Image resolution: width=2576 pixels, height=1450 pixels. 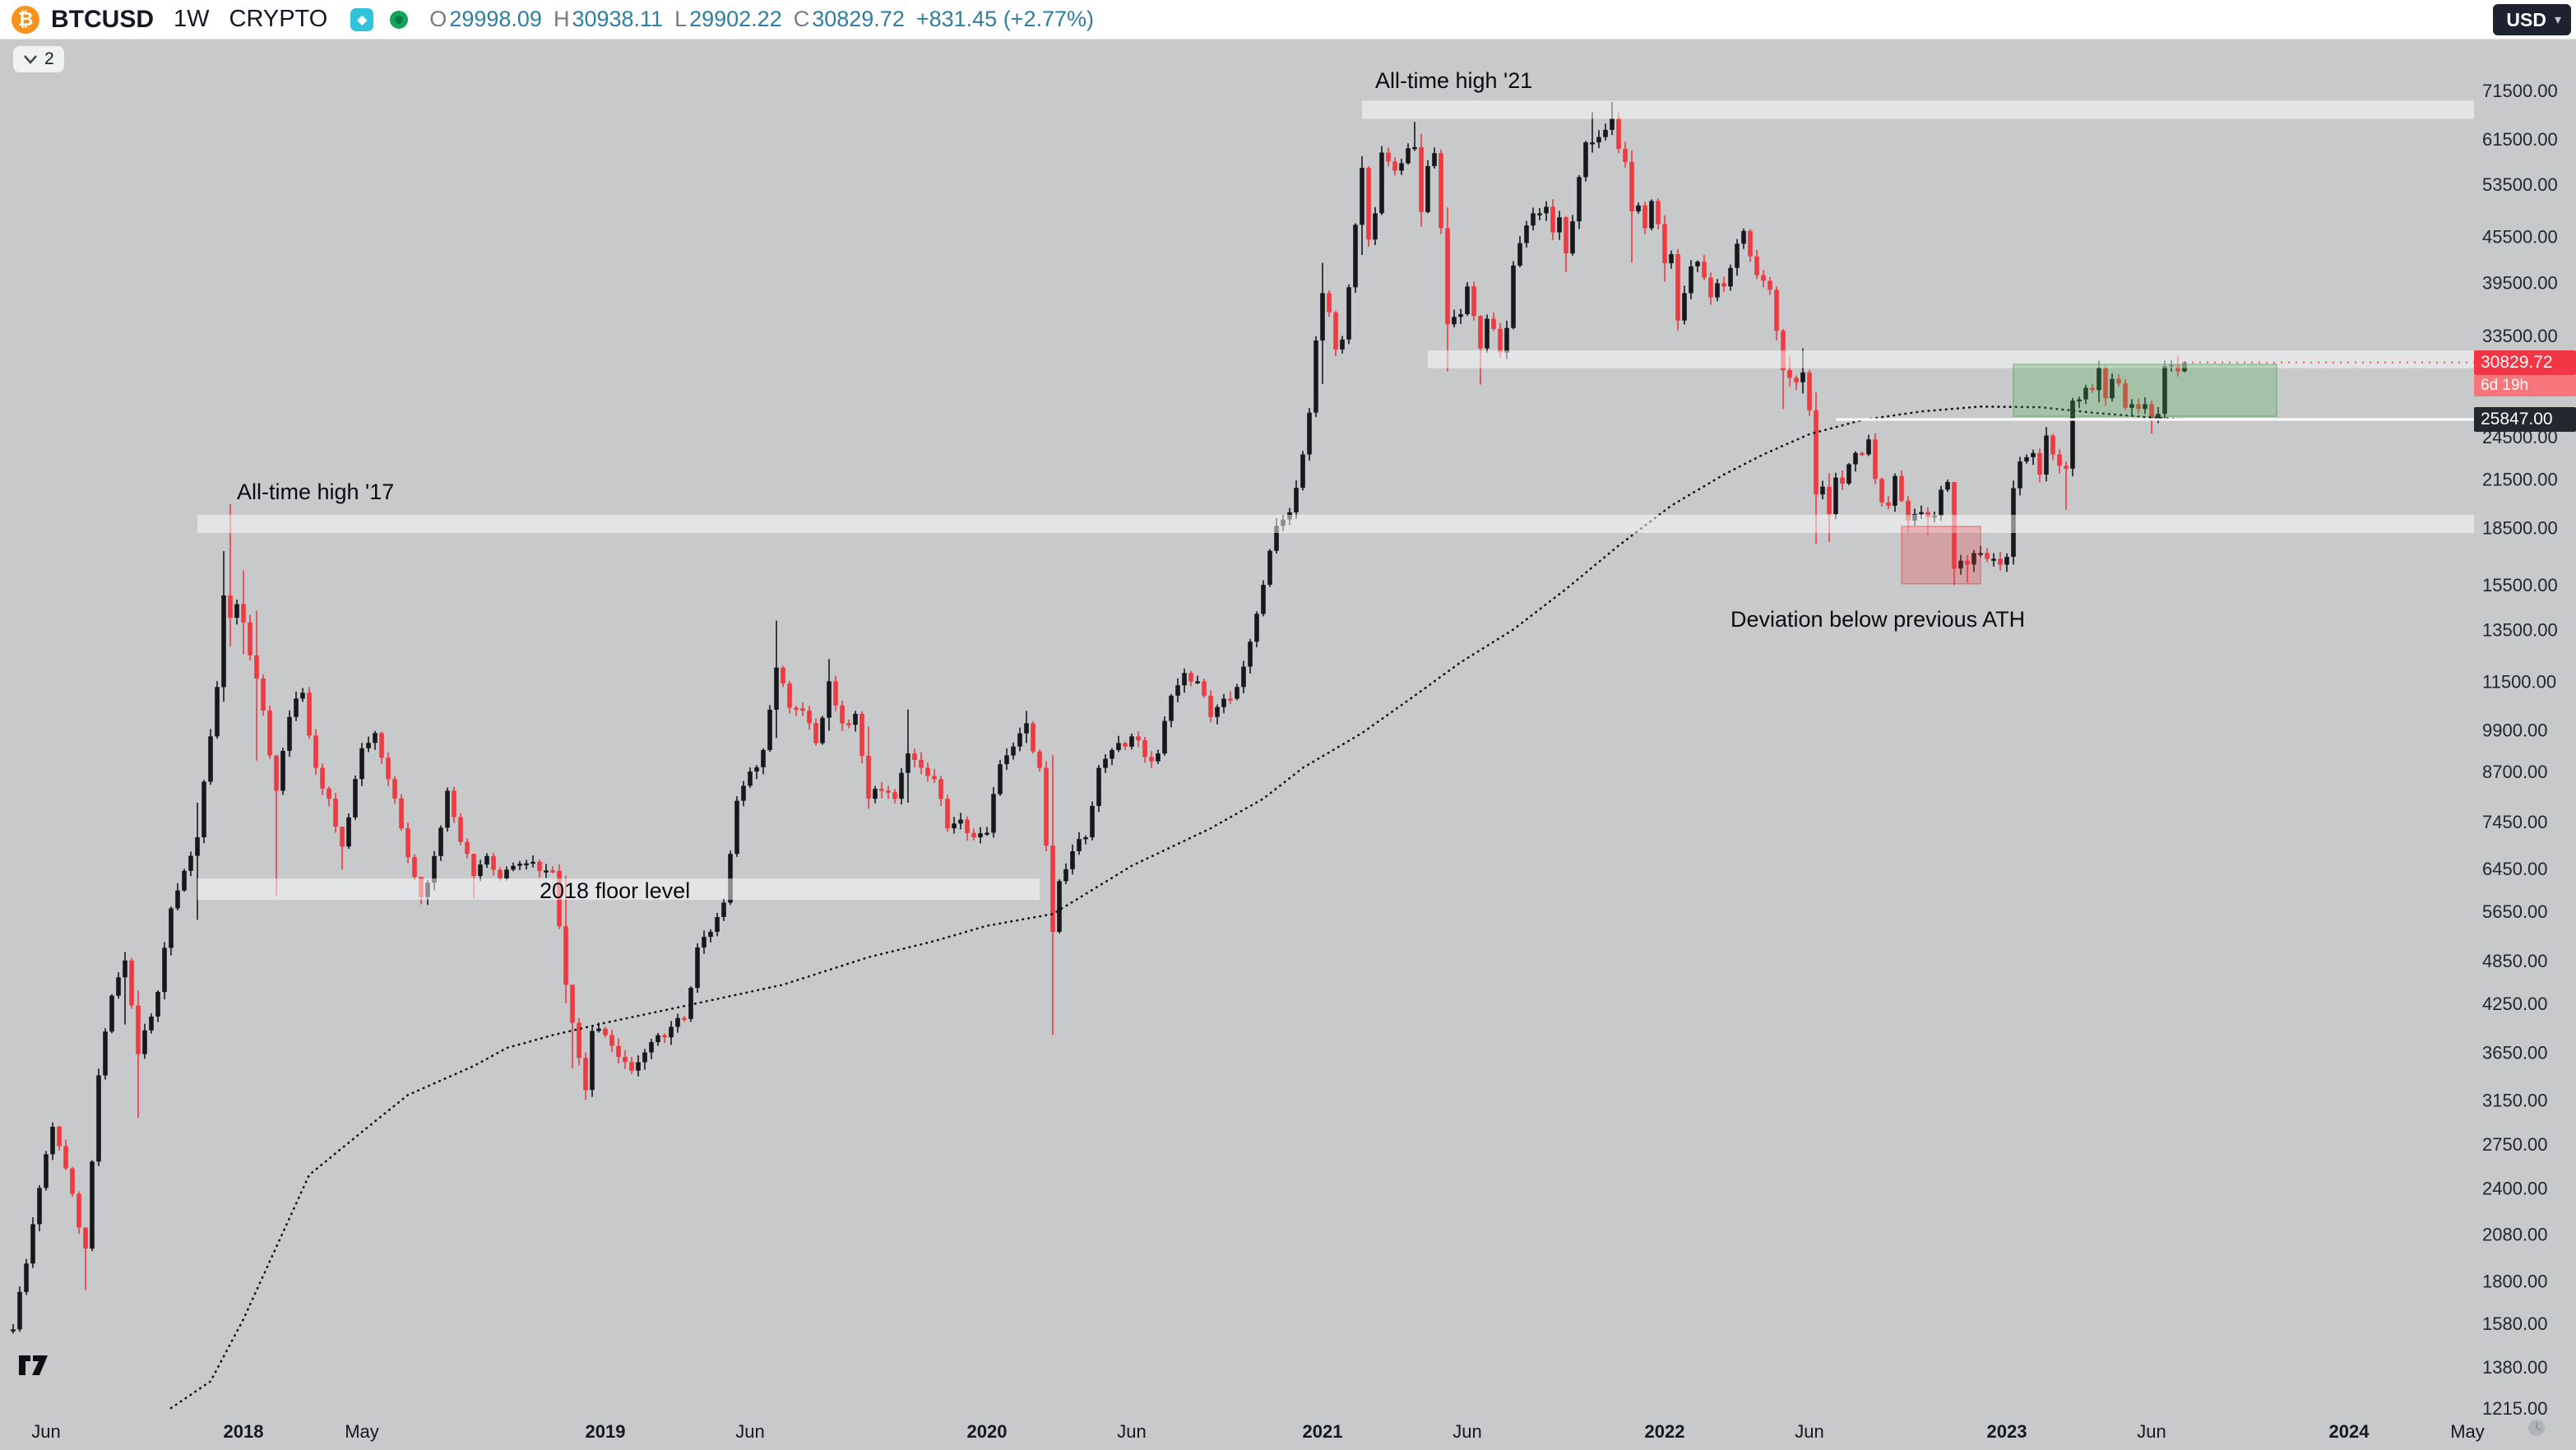 What do you see at coordinates (31, 59) in the screenshot?
I see `chevron-down-icon` at bounding box center [31, 59].